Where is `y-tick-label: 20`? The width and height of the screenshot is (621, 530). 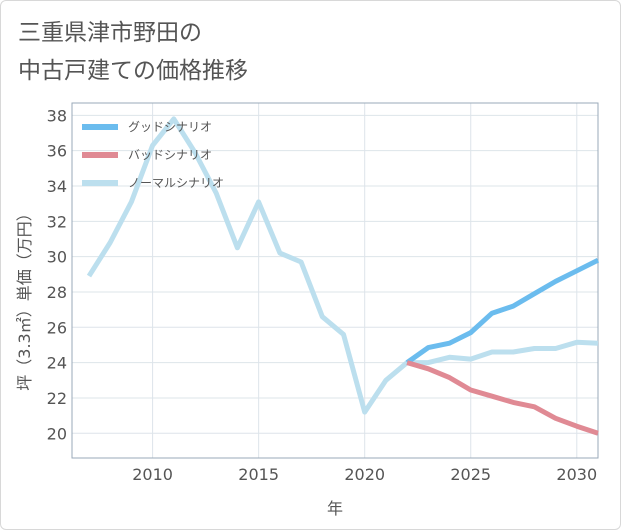
y-tick-label: 20 is located at coordinates (57, 433).